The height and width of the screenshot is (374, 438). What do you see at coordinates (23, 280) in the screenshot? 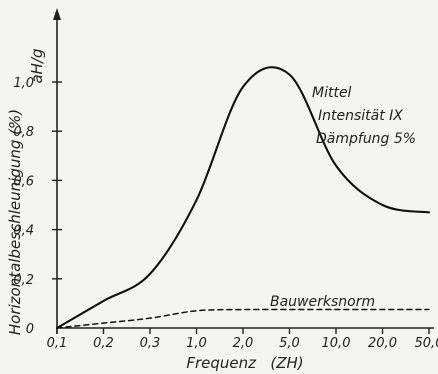
I see `y-tick-label: 0,2` at bounding box center [23, 280].